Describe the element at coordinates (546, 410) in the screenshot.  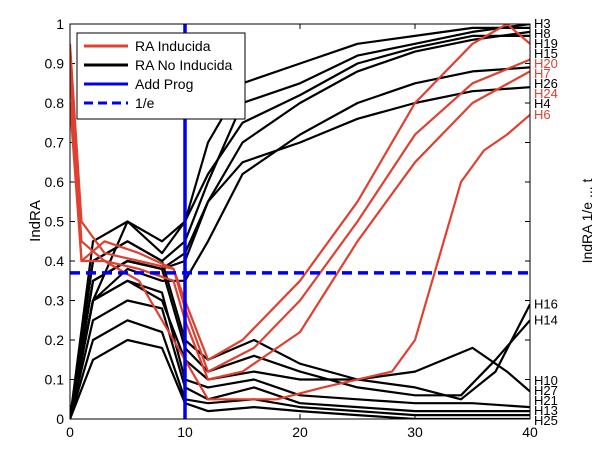
I see `series-end-label-h13: H13` at that location.